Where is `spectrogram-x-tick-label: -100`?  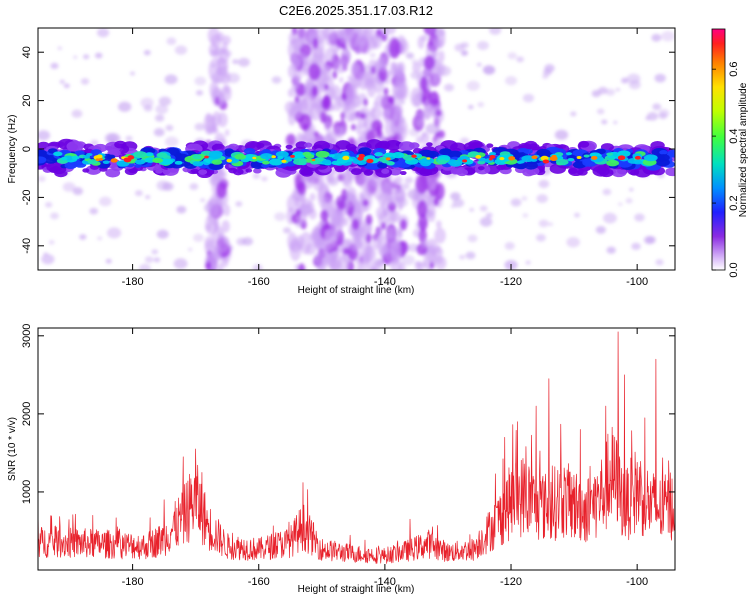 spectrogram-x-tick-label: -100 is located at coordinates (637, 282).